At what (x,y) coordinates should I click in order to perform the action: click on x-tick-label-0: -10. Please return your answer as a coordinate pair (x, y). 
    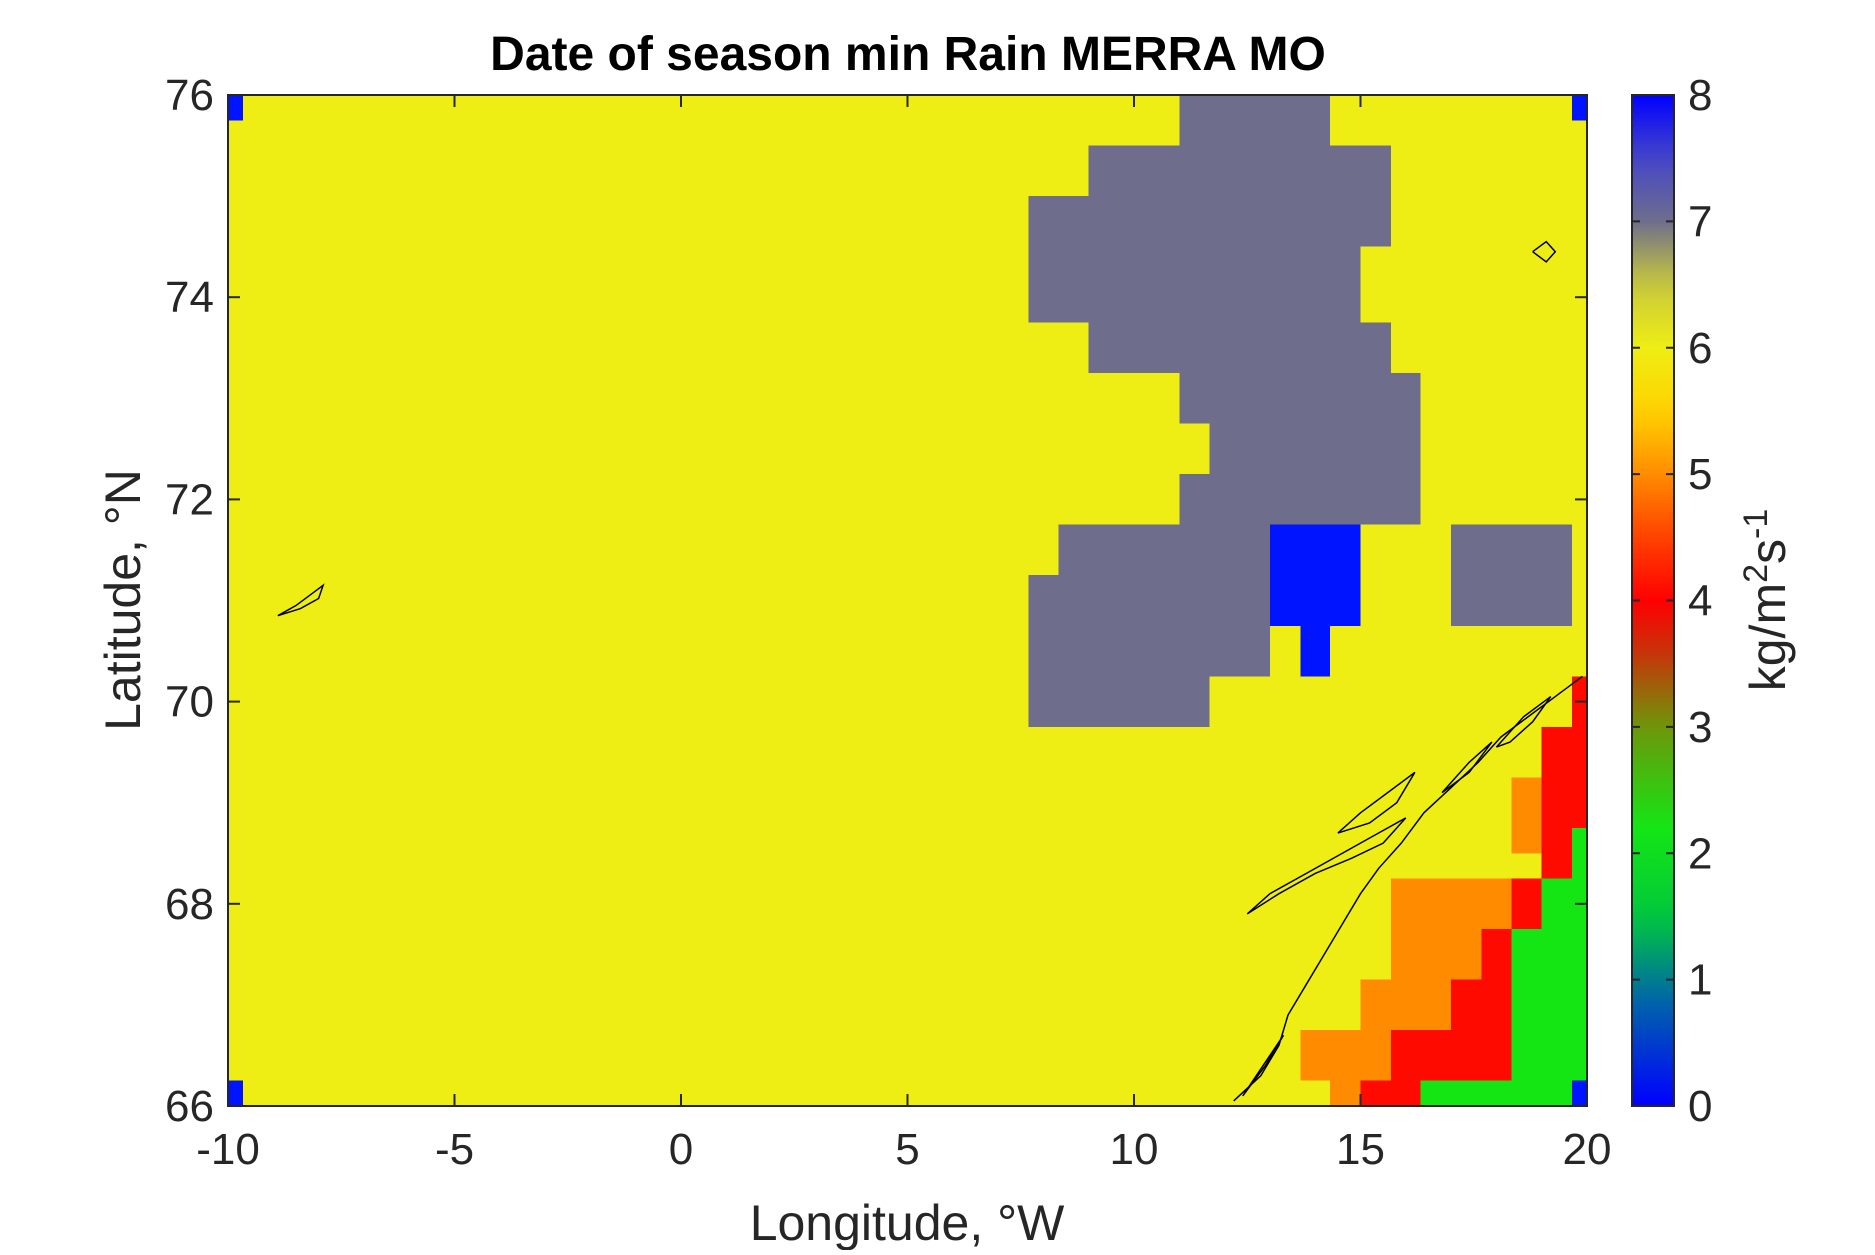
    Looking at the image, I should click on (228, 1149).